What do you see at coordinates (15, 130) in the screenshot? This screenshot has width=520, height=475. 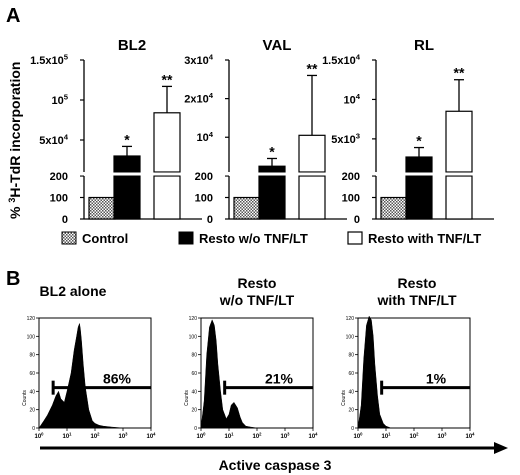 I see `y-axis-label-main: H-TdR incorporation` at bounding box center [15, 130].